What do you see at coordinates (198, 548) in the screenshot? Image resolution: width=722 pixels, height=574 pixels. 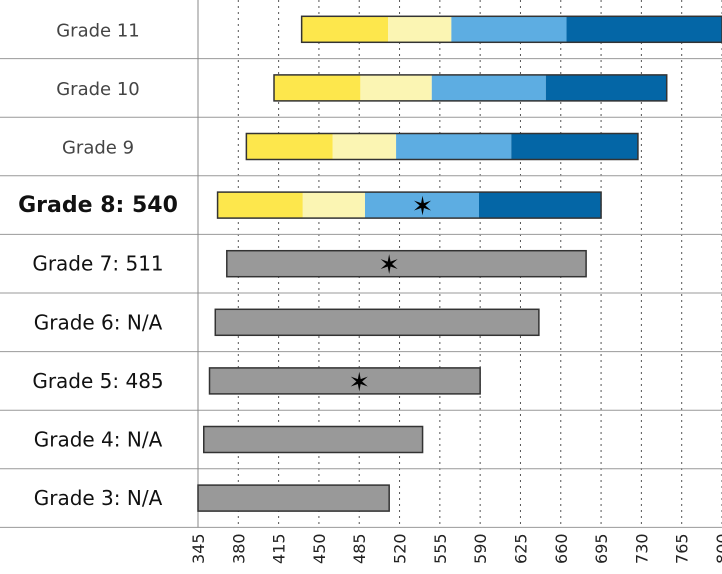 I see `x-tick-label: 345` at bounding box center [198, 548].